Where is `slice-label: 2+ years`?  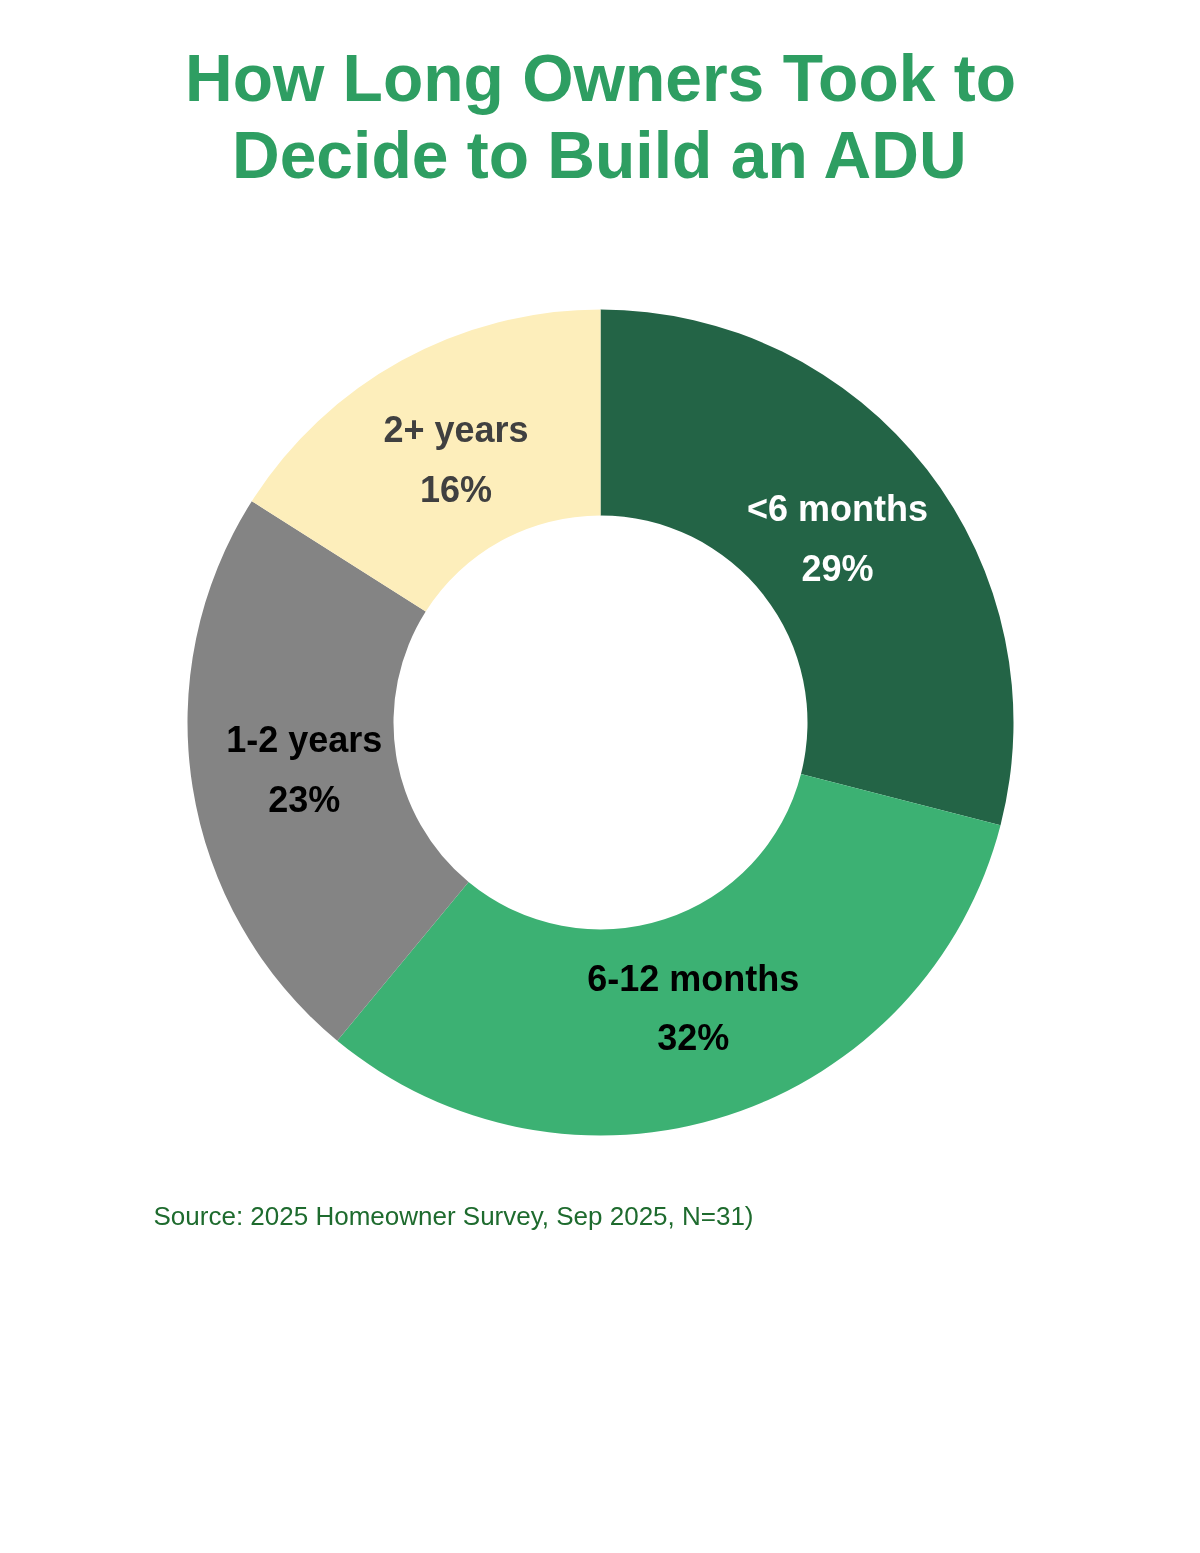
slice-label: 2+ years is located at coordinates (456, 430).